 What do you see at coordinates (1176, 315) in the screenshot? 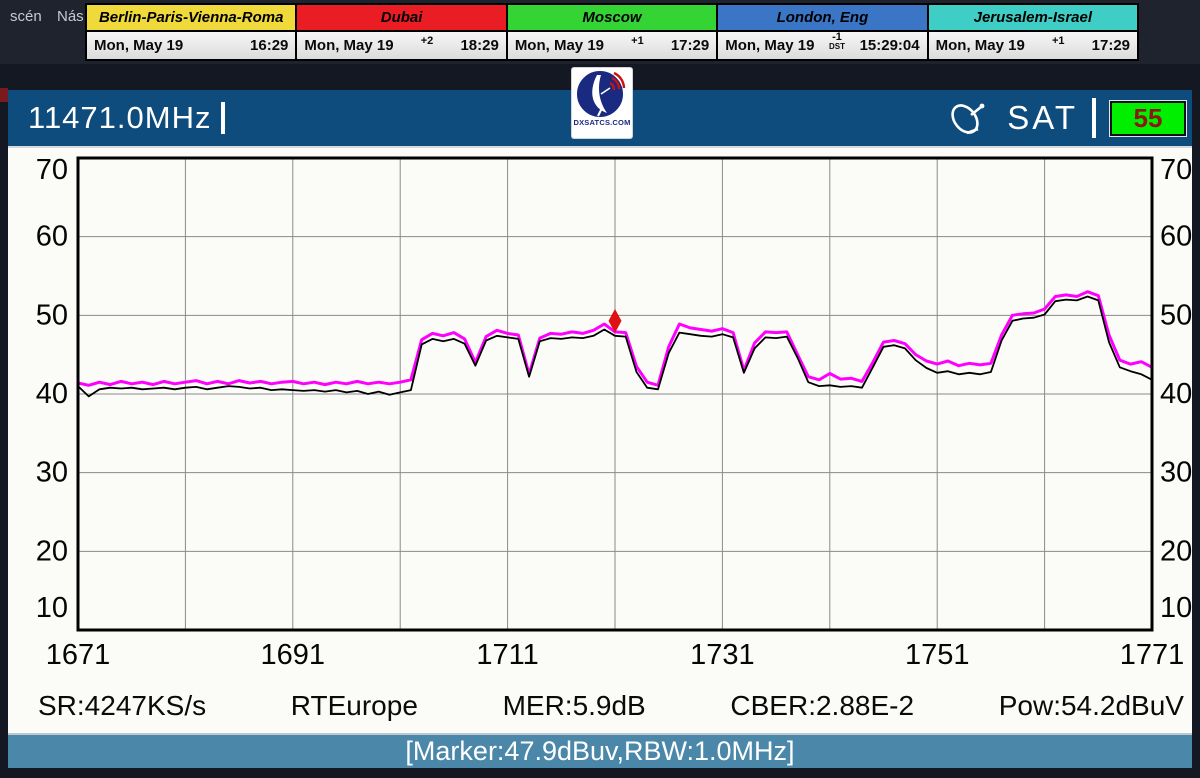
I see `y-axis-tick-label-right: 50` at bounding box center [1176, 315].